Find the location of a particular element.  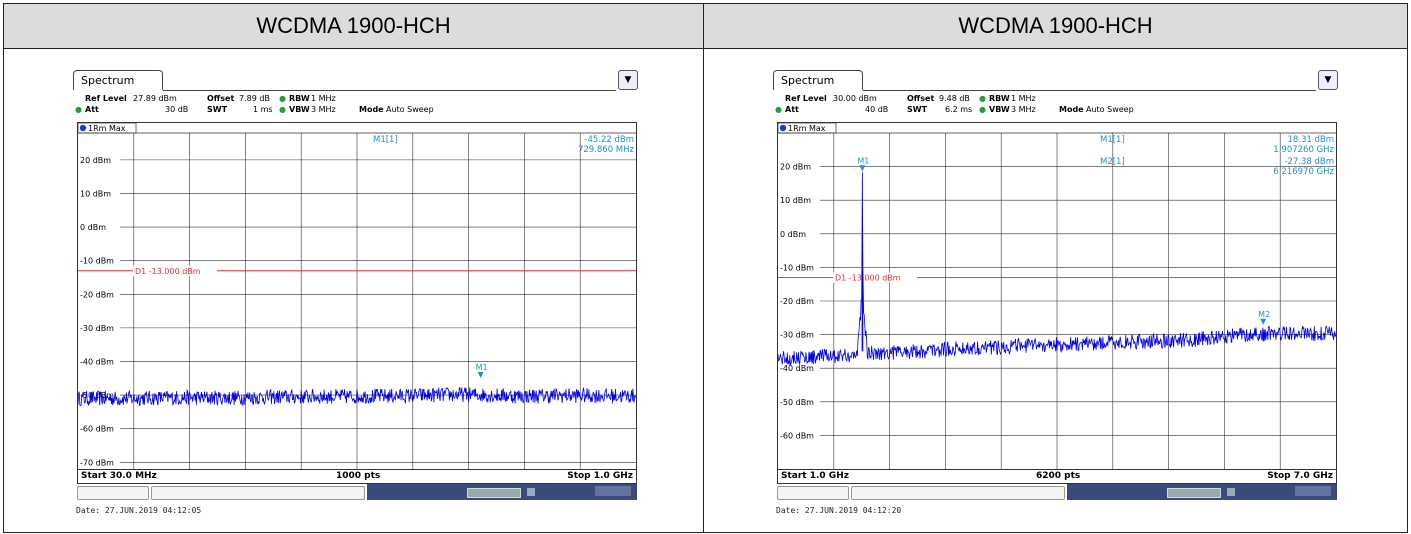

sweep-points: 1000 pts is located at coordinates (358, 476).